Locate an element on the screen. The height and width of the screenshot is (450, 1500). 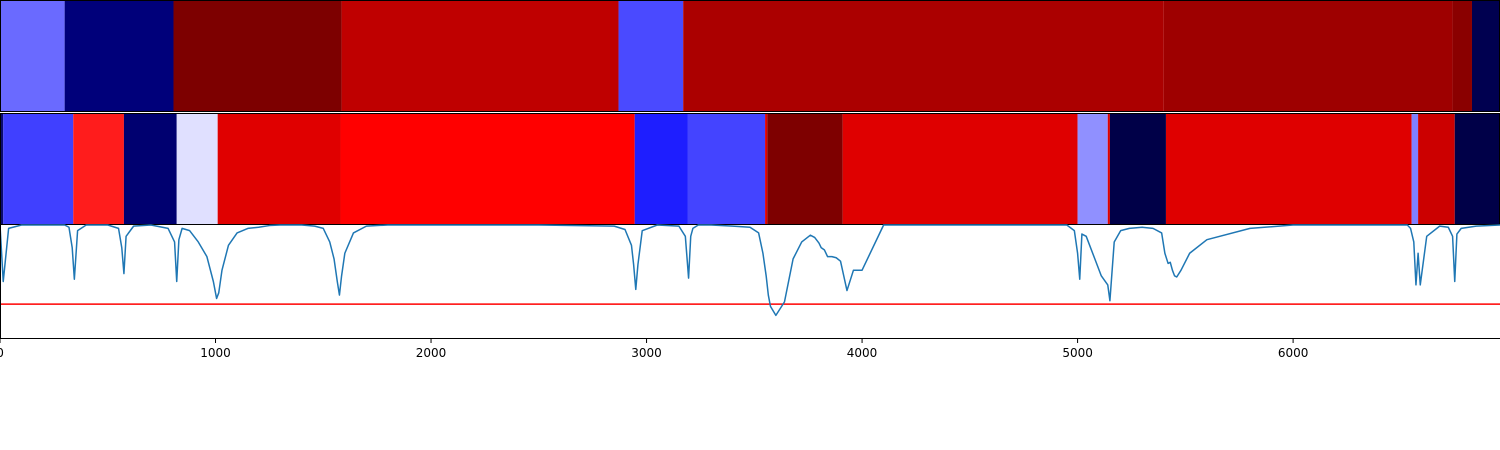
x-axis: 0 1000 2000 3000 4000 5000 6000 is located at coordinates (654, 349).